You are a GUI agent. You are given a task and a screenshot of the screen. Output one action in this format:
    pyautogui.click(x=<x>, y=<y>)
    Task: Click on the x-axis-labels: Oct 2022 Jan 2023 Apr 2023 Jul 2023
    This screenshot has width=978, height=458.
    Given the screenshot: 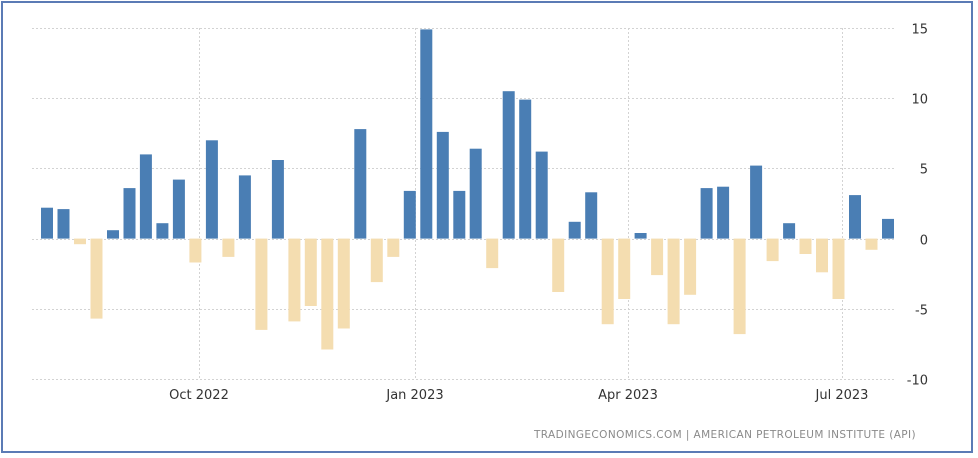 What is the action you would take?
    pyautogui.click(x=518, y=395)
    